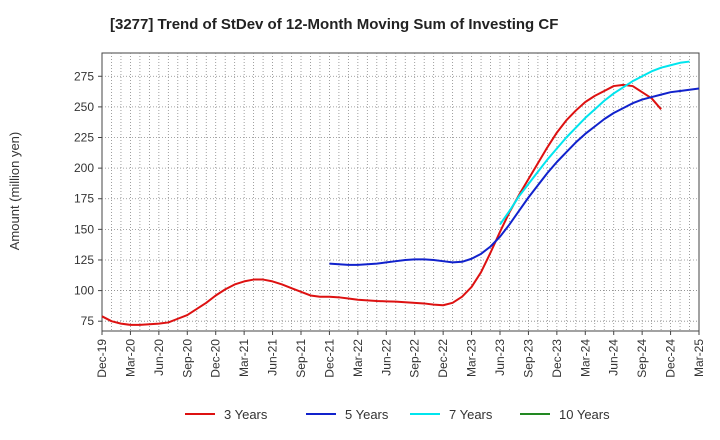  What do you see at coordinates (443, 358) in the screenshot?
I see `x-tick-label: Dec-22` at bounding box center [443, 358].